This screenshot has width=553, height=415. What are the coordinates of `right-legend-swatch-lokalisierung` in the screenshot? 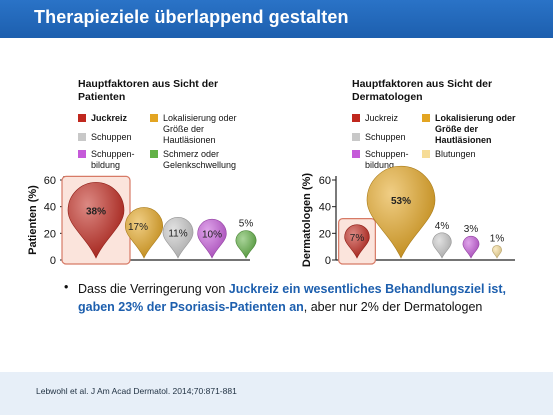 It's located at (426, 118).